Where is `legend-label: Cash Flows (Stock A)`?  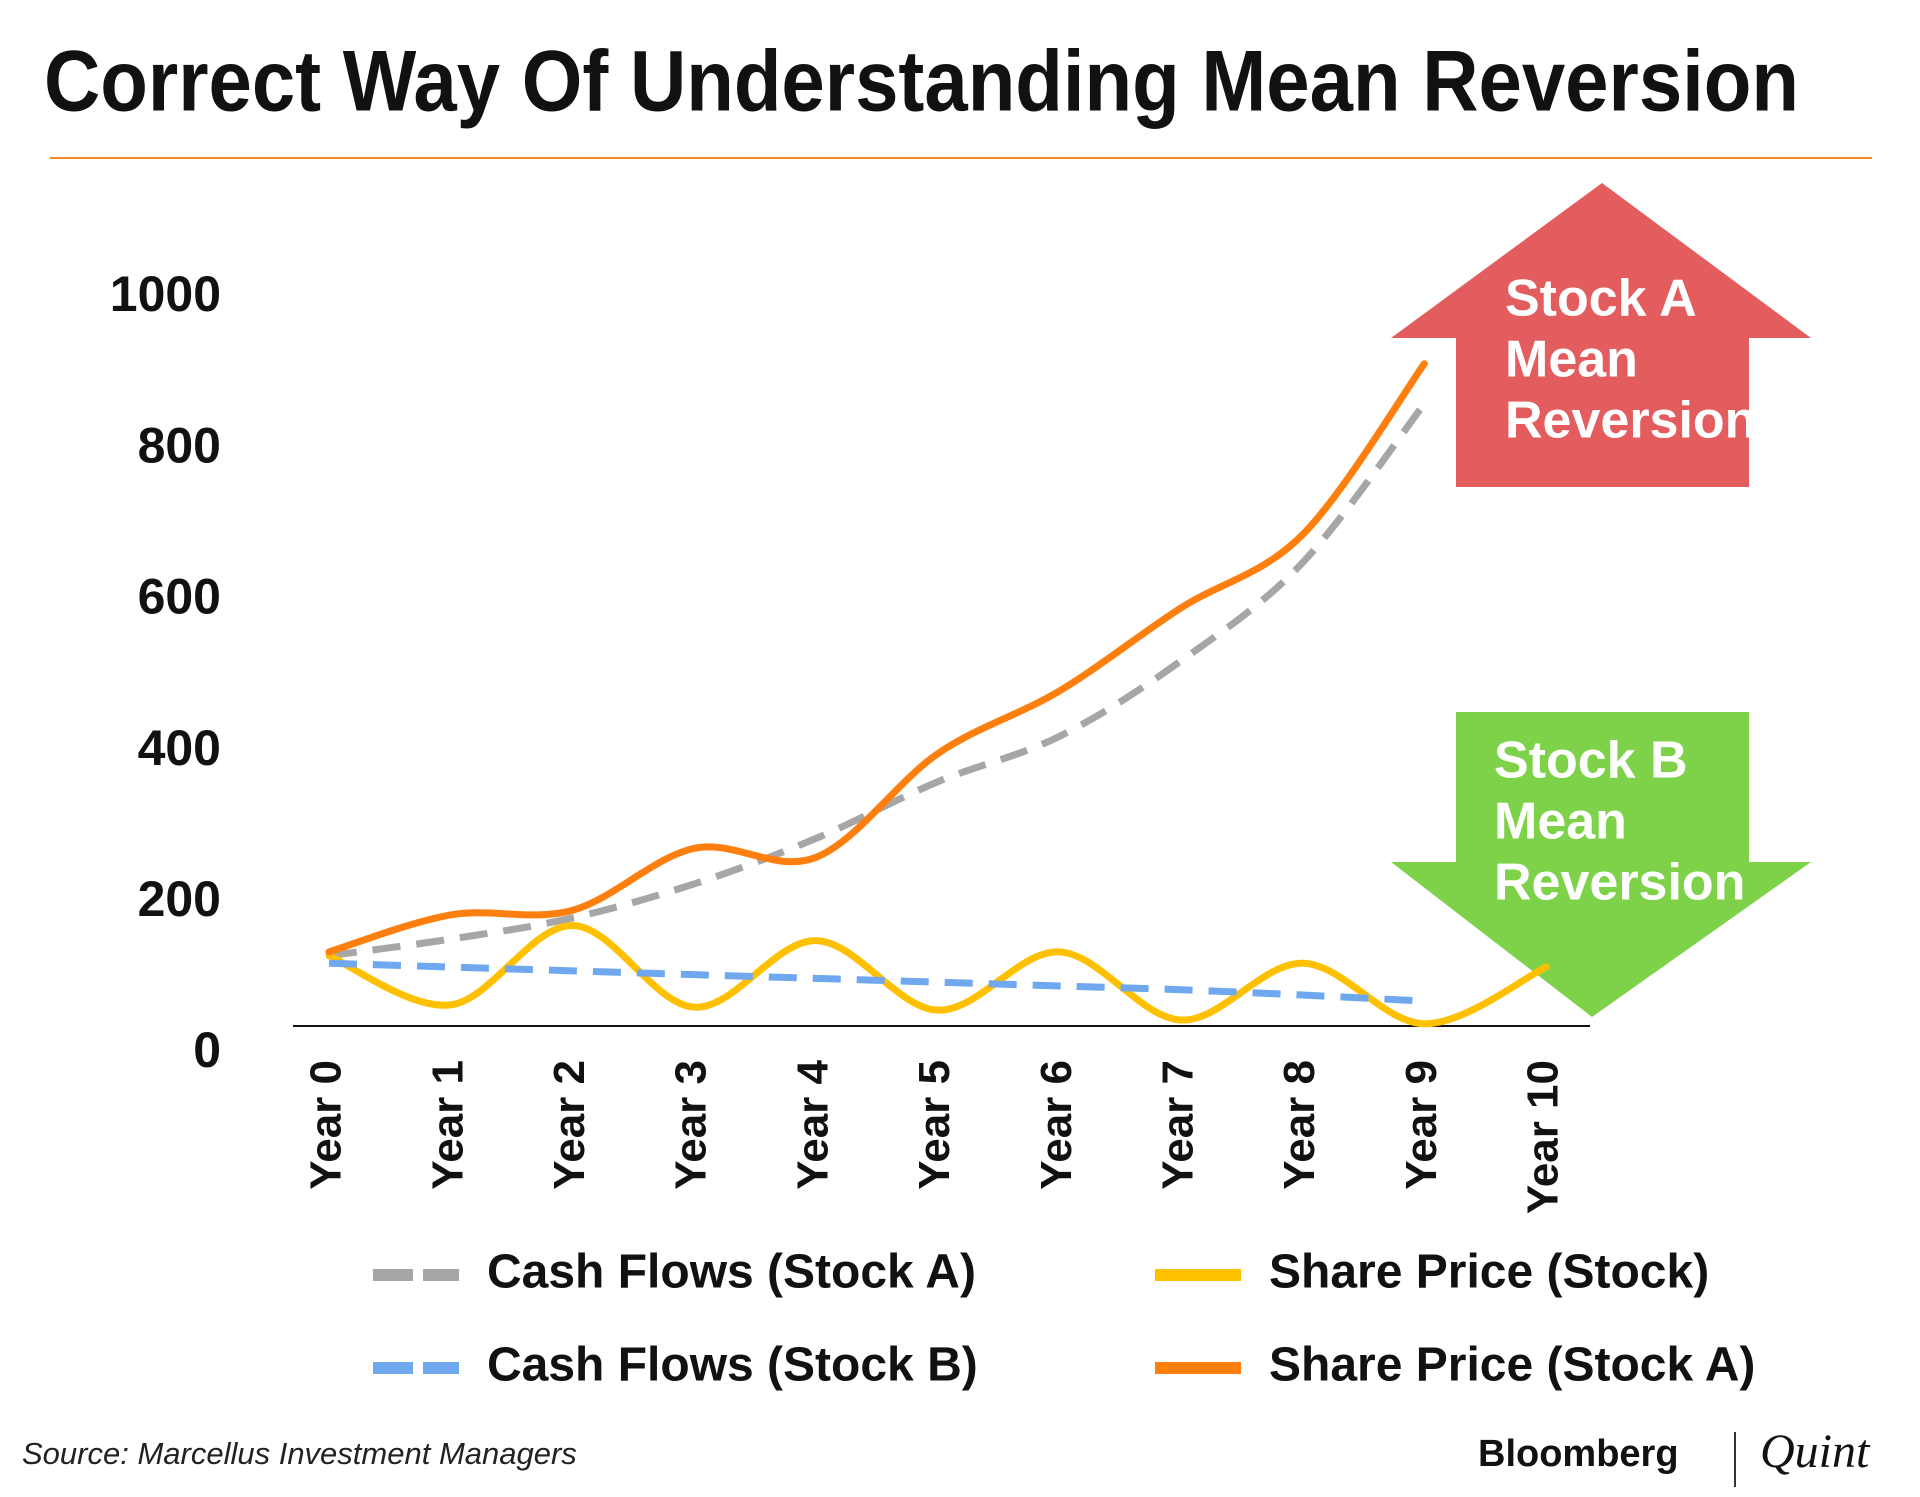 legend-label: Cash Flows (Stock A) is located at coordinates (731, 1272).